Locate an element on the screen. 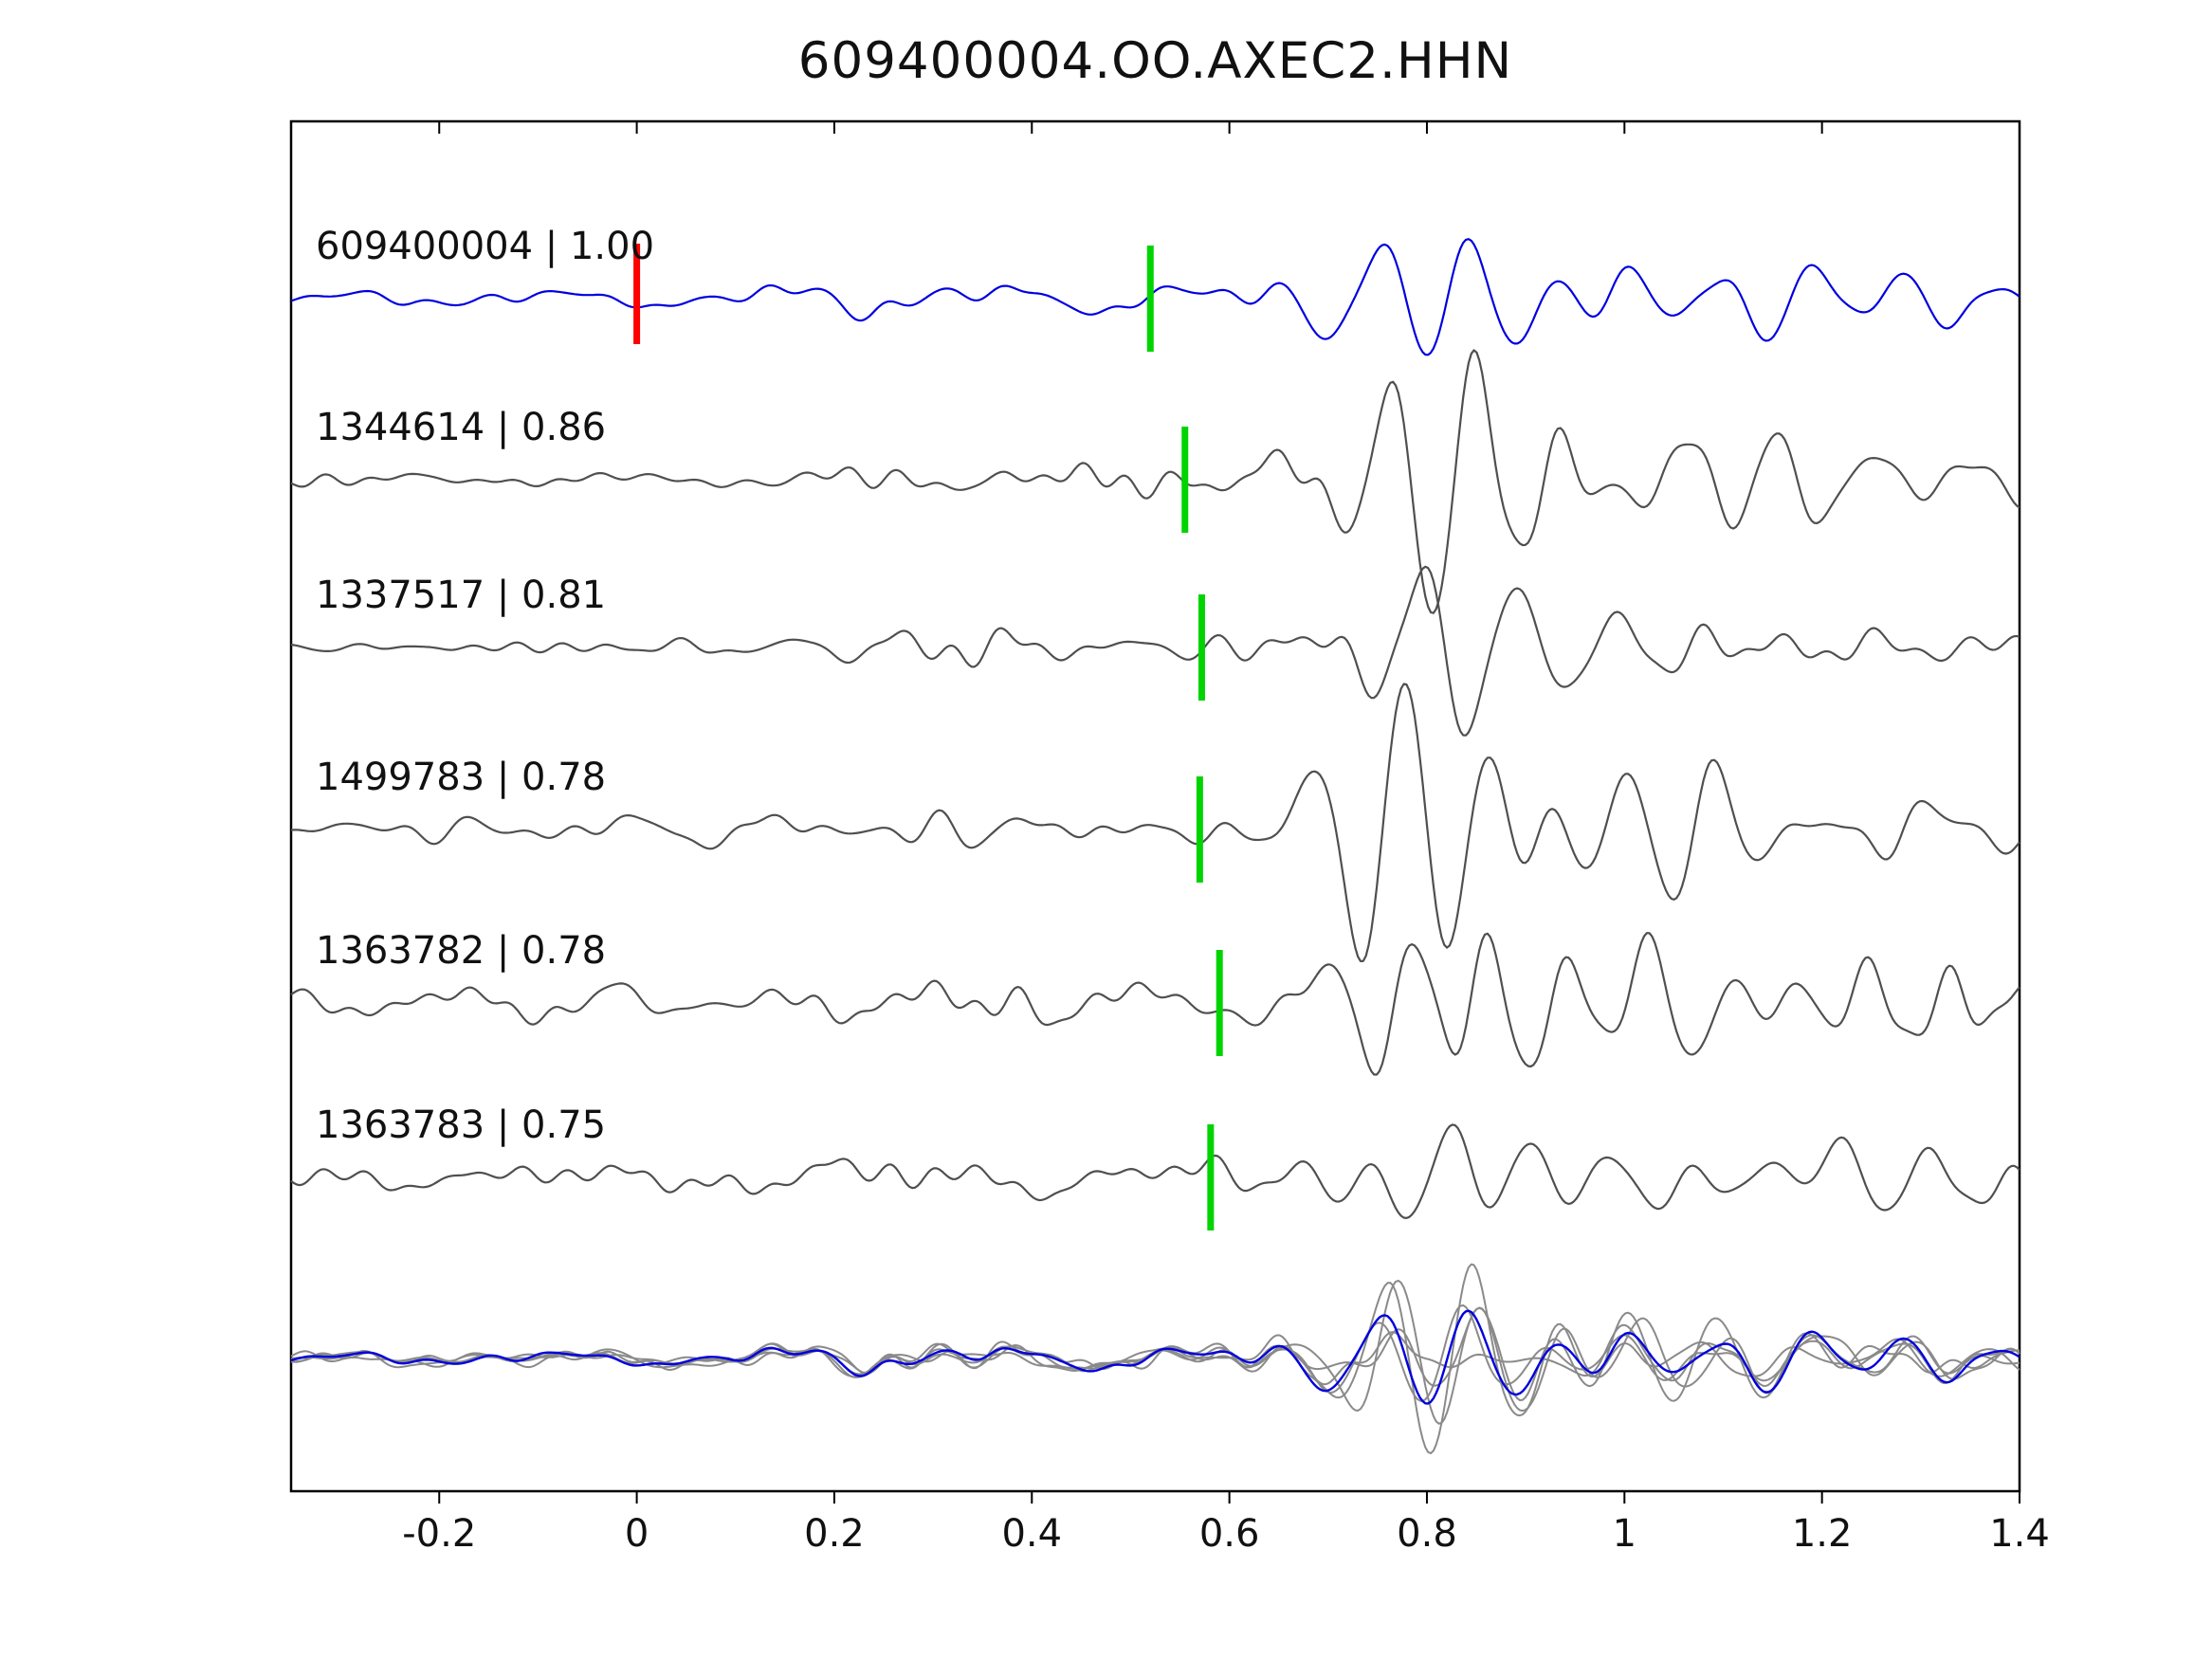  trace-label: 1337517 | 0.81 is located at coordinates (461, 595).